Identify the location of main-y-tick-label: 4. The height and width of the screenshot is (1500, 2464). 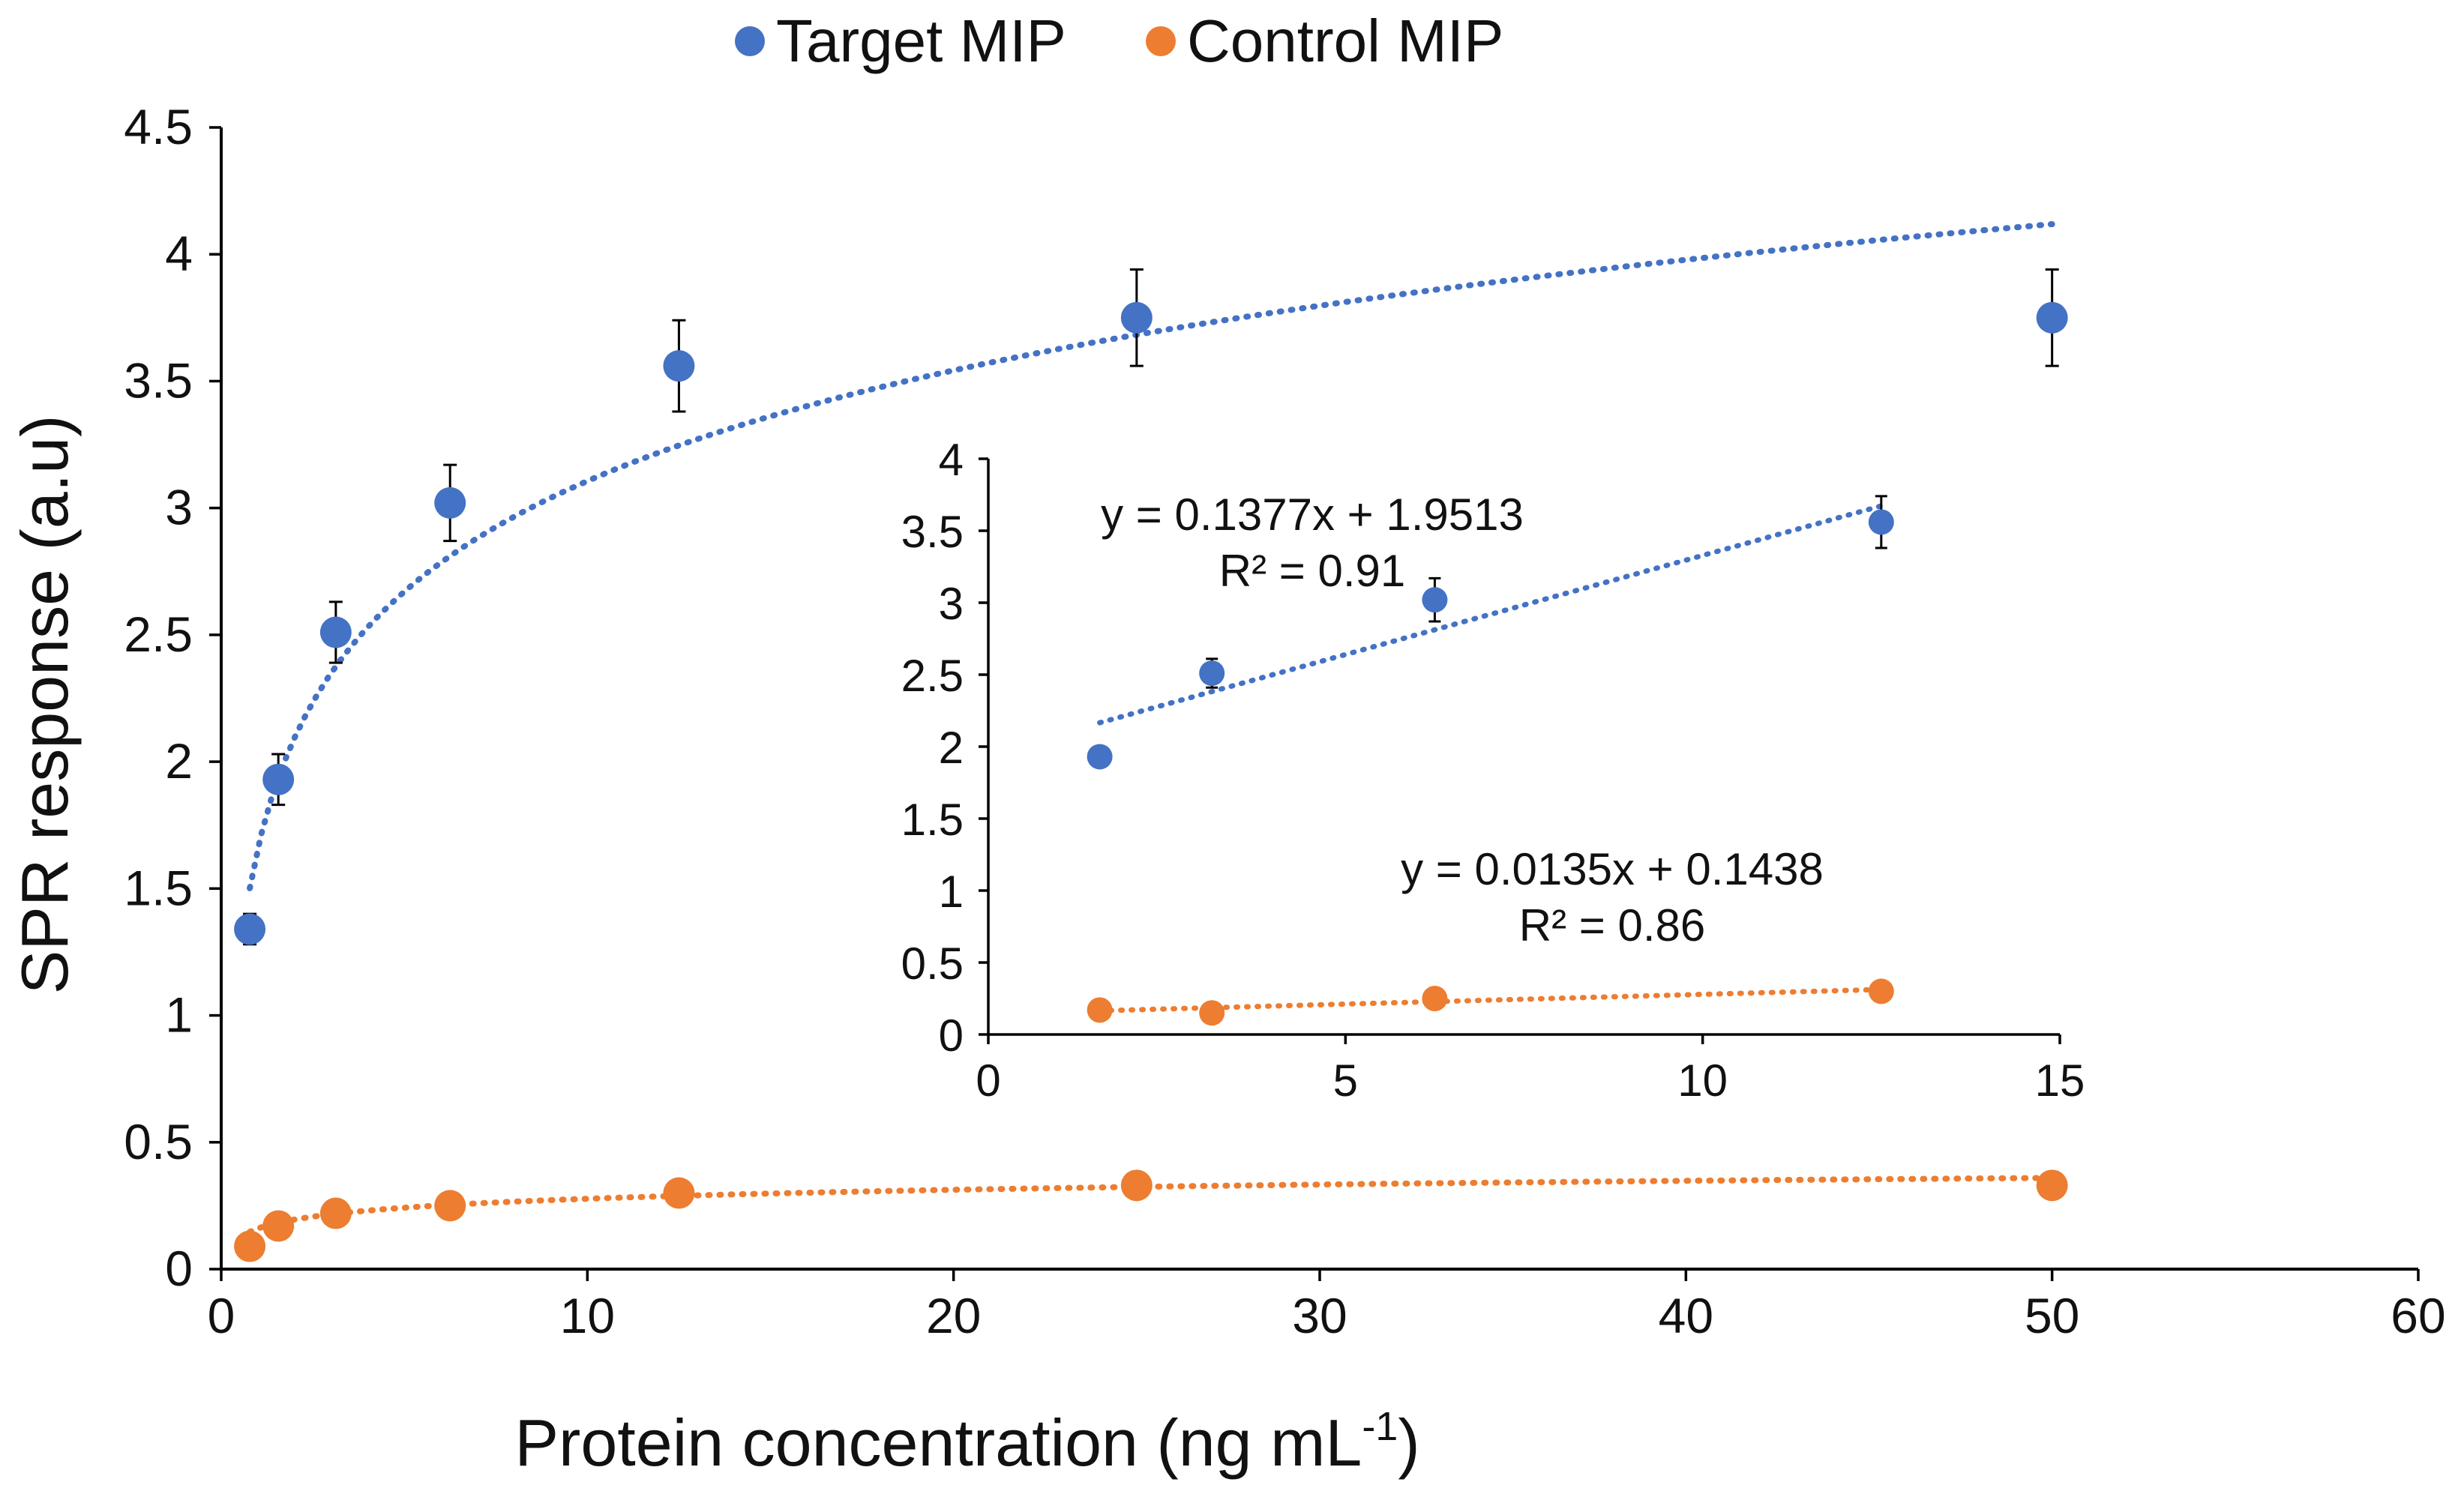
(179, 253).